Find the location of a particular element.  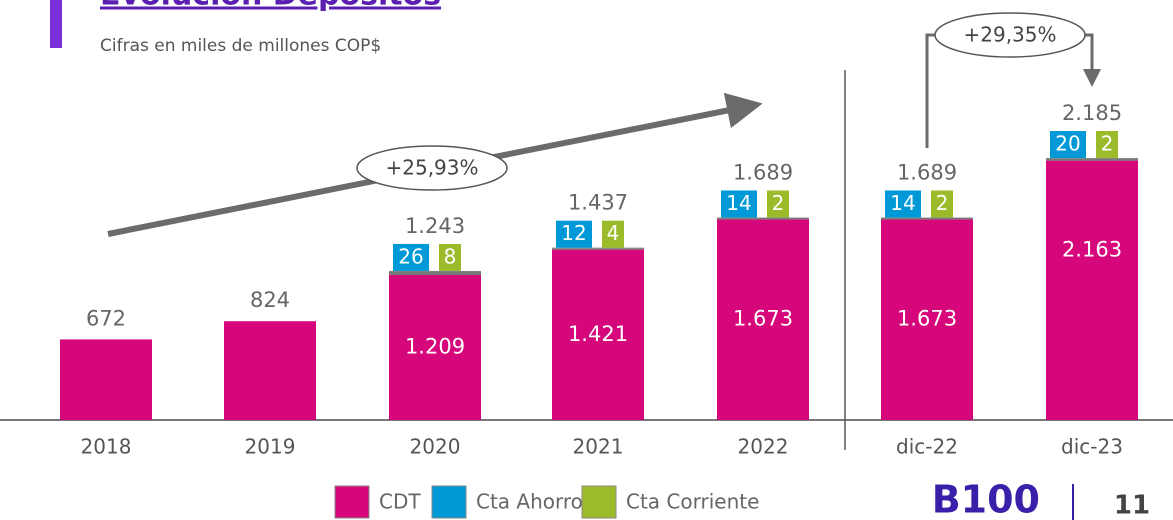

value-label: 1.421 is located at coordinates (598, 334).